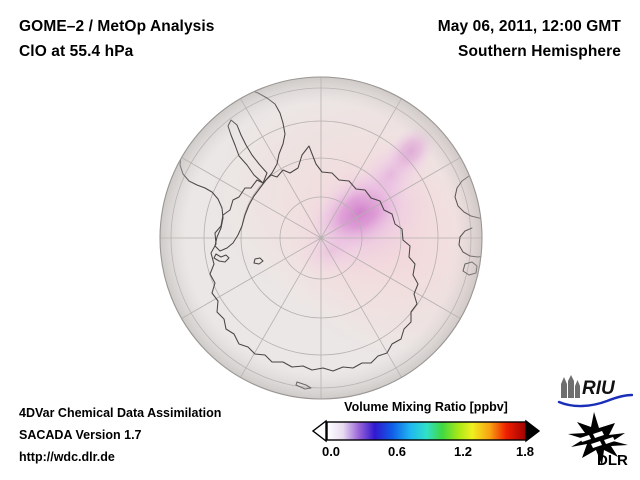 This screenshot has width=640, height=480. I want to click on dlr-star-icon, so click(598, 438).